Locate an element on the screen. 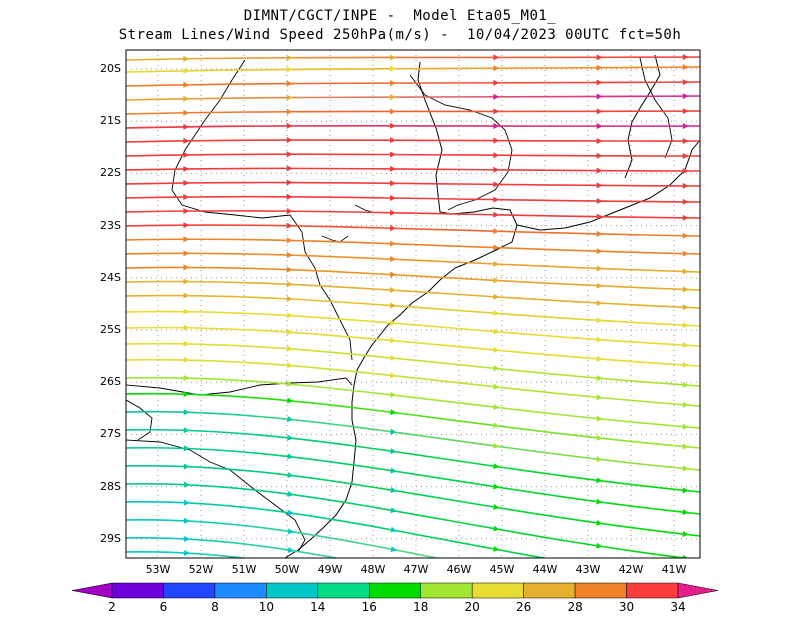  colorbar-label: 6 is located at coordinates (163, 607).